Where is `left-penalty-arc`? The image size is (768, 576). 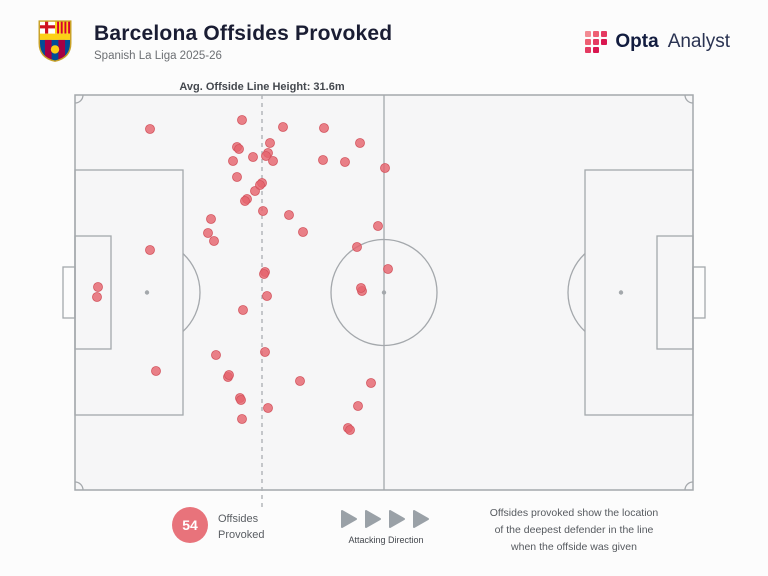
left-penalty-arc is located at coordinates (191, 292).